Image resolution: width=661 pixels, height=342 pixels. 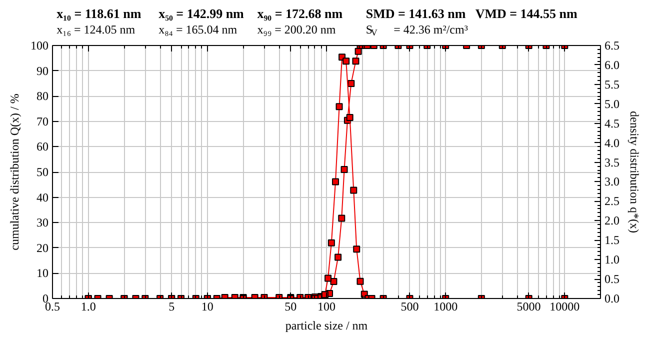 I want to click on text: x₁₀ = 118.61 nm, so click(x=99, y=13).